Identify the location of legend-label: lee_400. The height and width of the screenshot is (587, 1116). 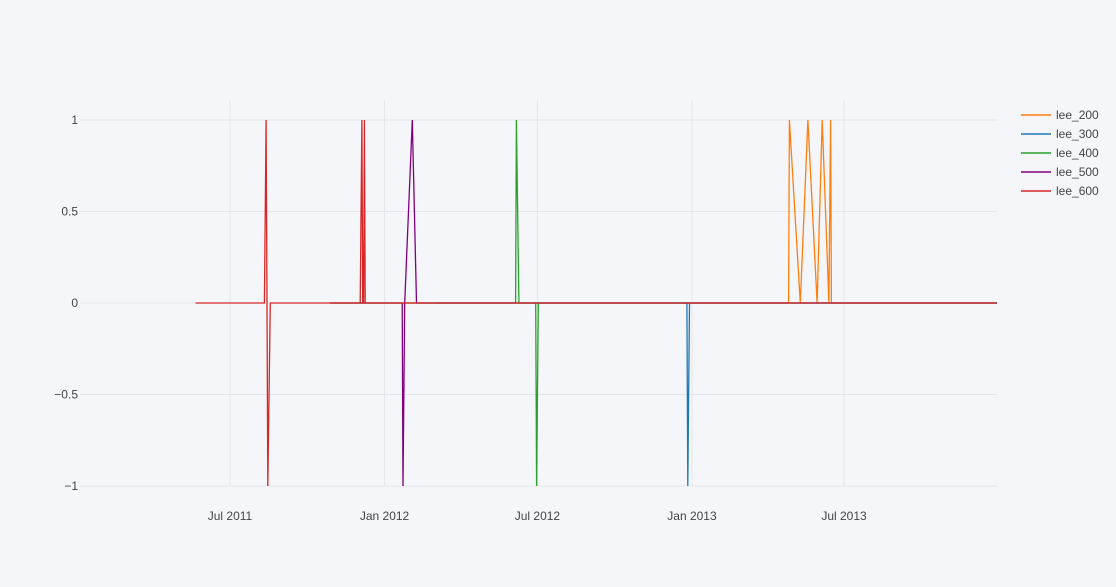
(1077, 153).